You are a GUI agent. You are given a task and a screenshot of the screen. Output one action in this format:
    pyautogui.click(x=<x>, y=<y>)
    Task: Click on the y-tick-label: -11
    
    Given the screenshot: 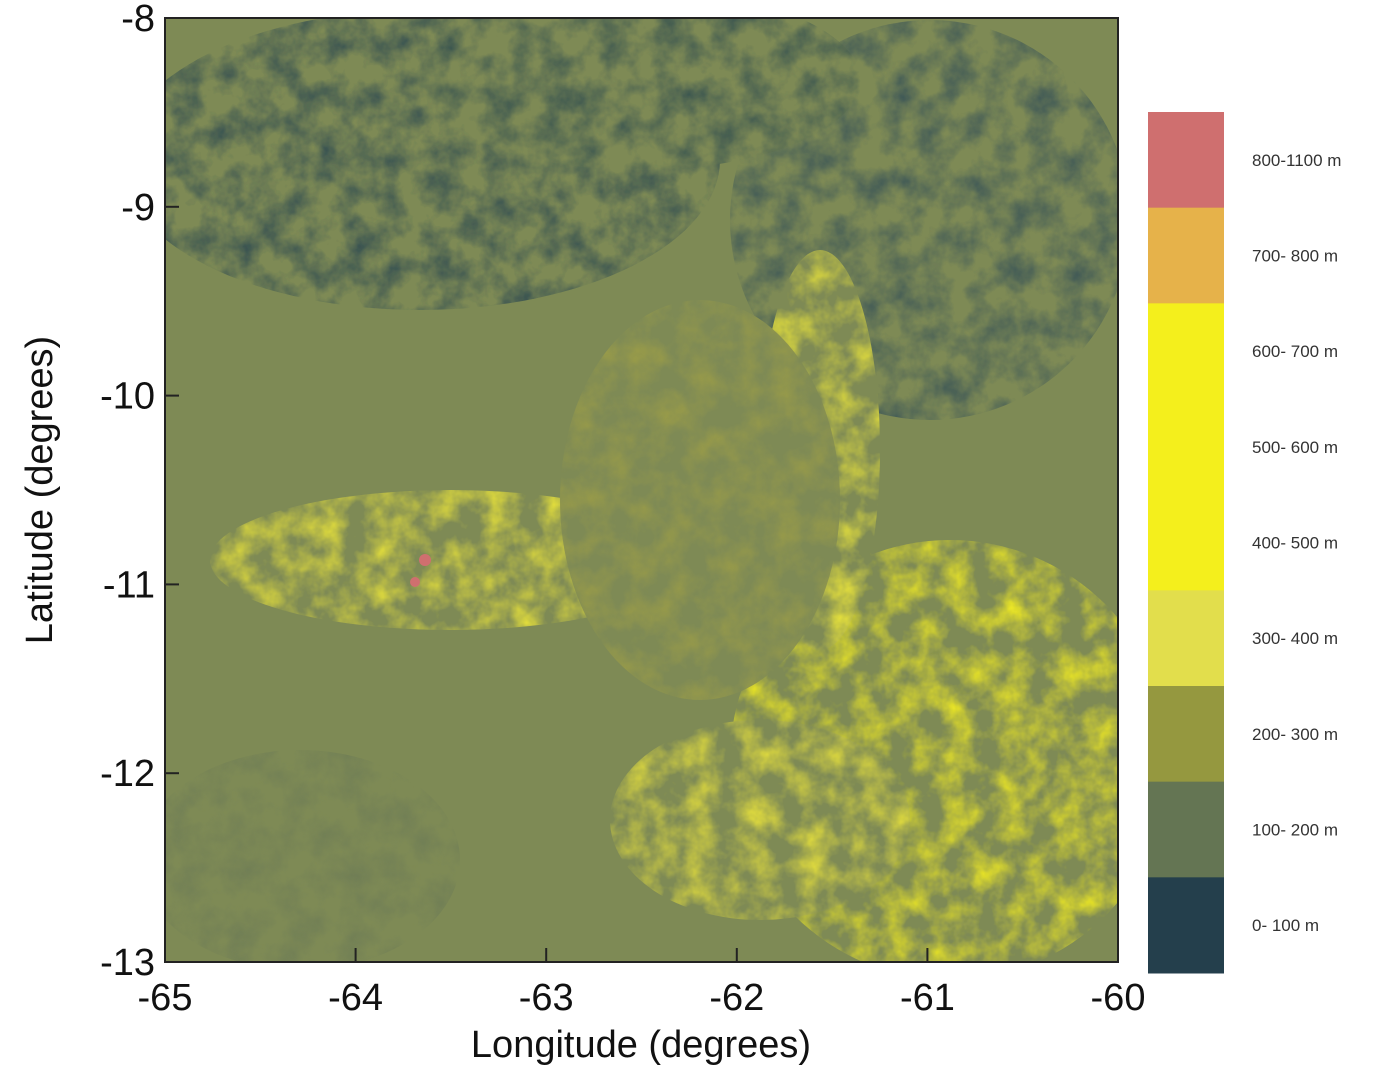 What is the action you would take?
    pyautogui.click(x=129, y=585)
    